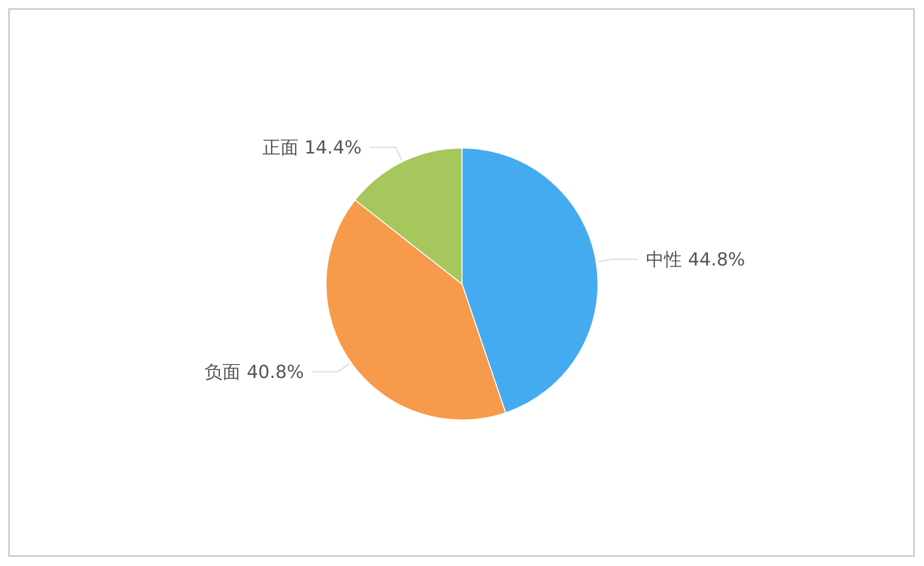 The width and height of the screenshot is (924, 566). Describe the element at coordinates (333, 147) in the screenshot. I see `data-label: 14.4%` at that location.